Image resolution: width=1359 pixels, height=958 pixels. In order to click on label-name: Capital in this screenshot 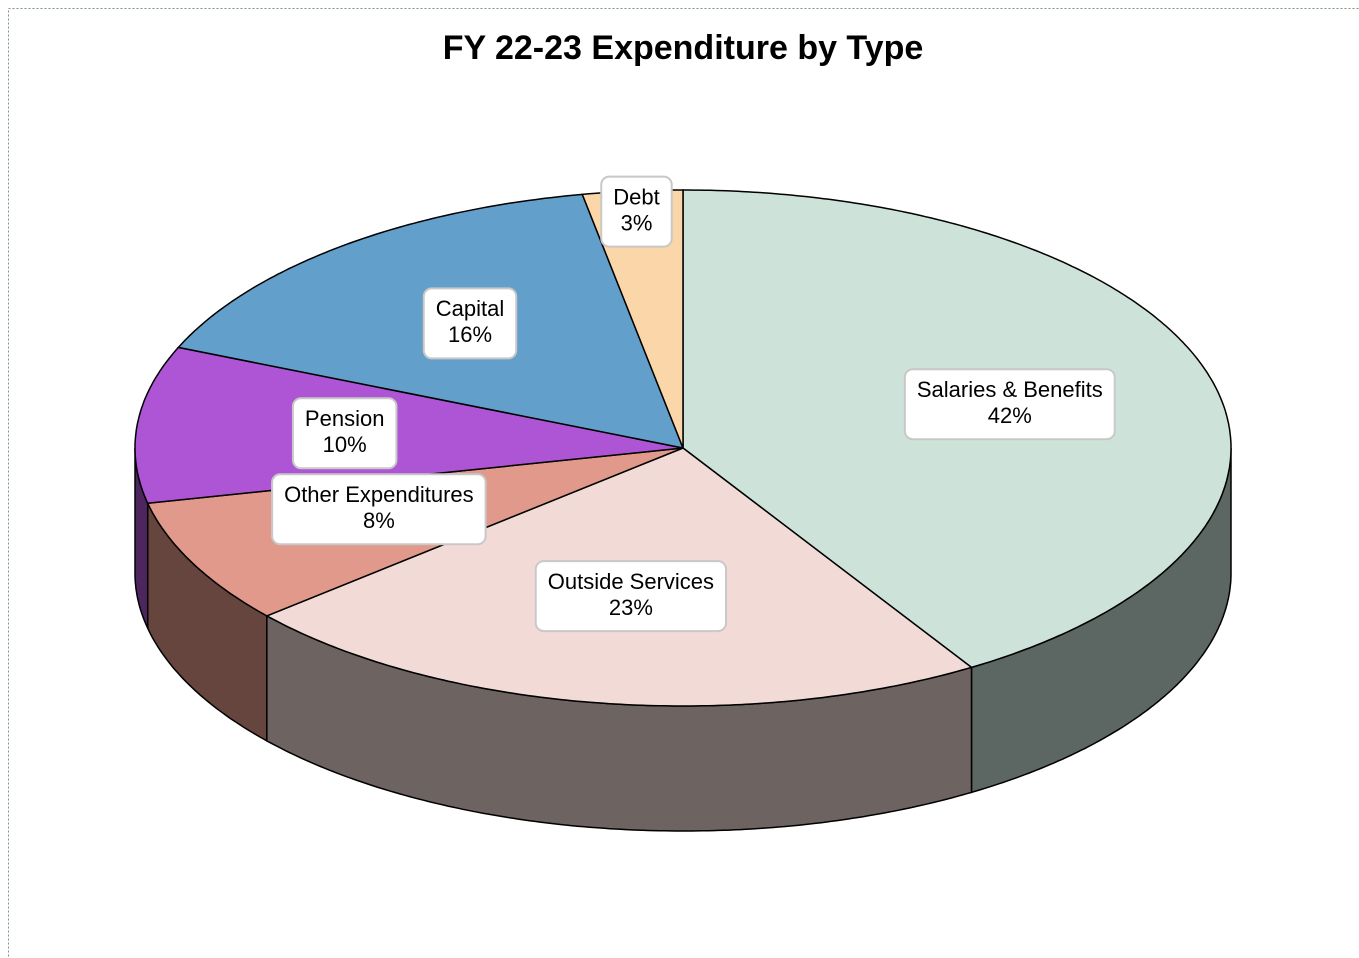, I will do `click(470, 308)`.